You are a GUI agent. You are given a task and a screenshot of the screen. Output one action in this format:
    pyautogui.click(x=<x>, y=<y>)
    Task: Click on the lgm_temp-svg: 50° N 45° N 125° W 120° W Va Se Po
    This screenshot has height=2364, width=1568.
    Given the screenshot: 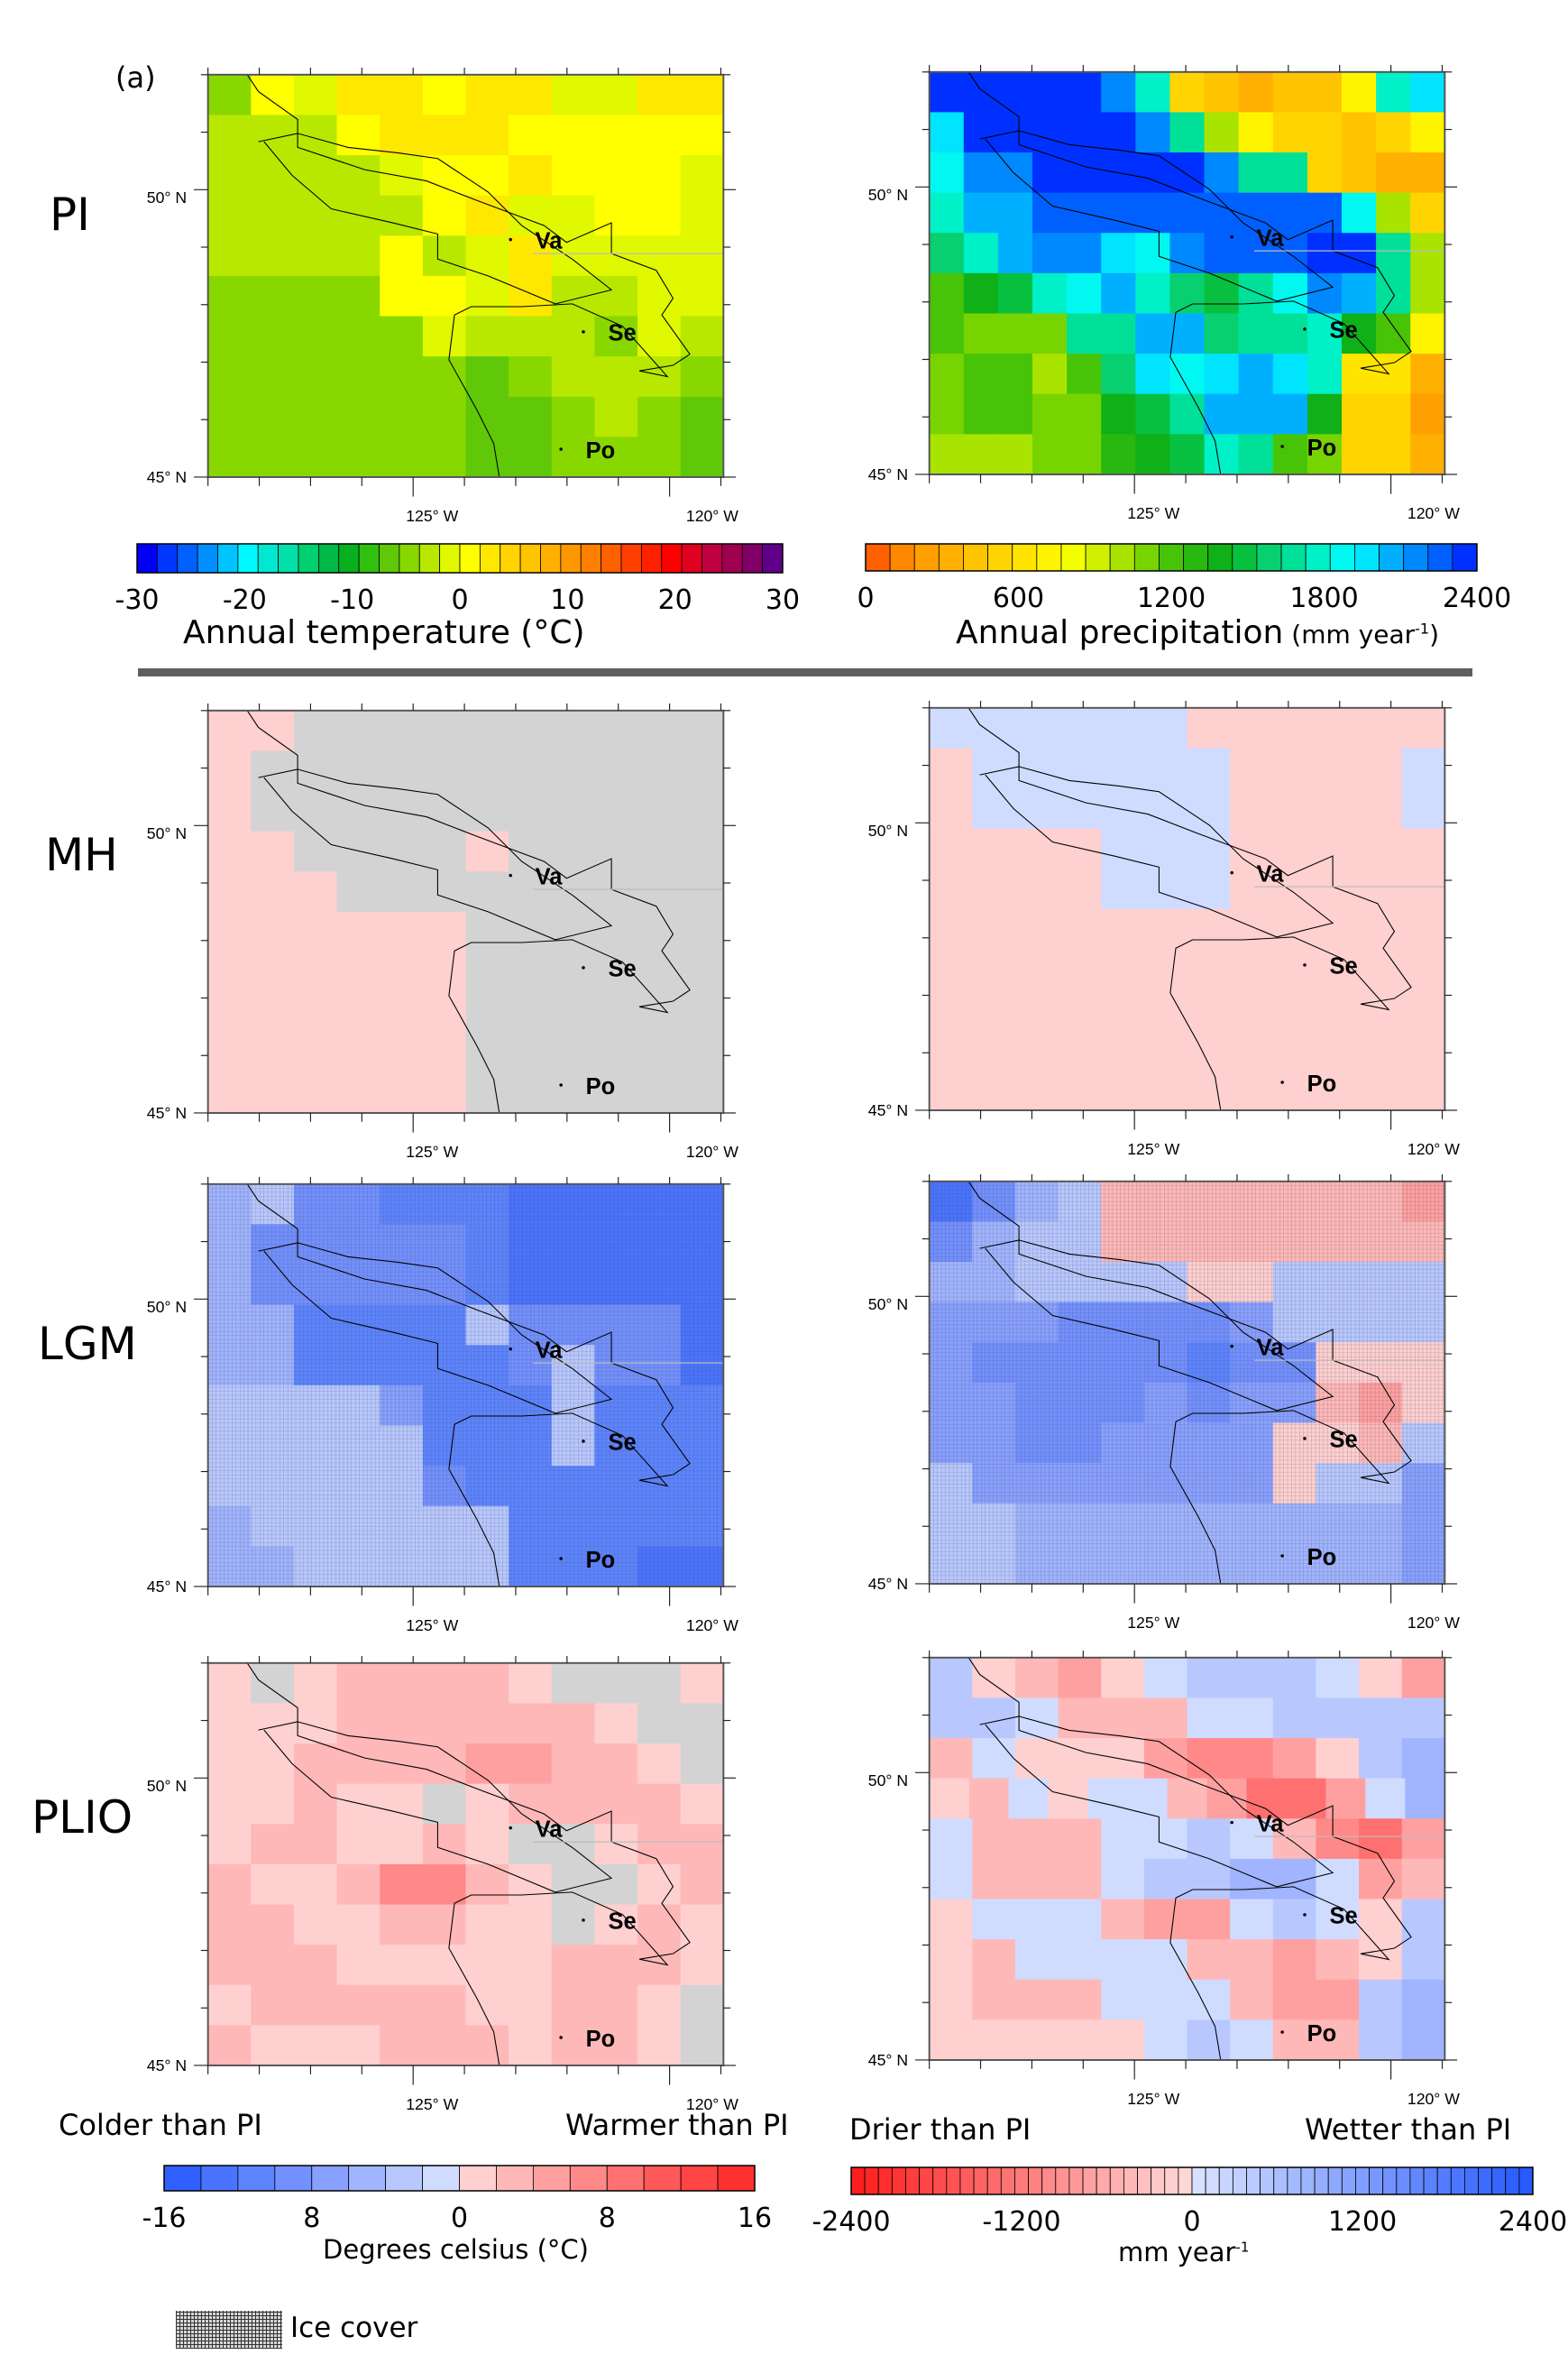 What is the action you would take?
    pyautogui.click(x=442, y=1405)
    